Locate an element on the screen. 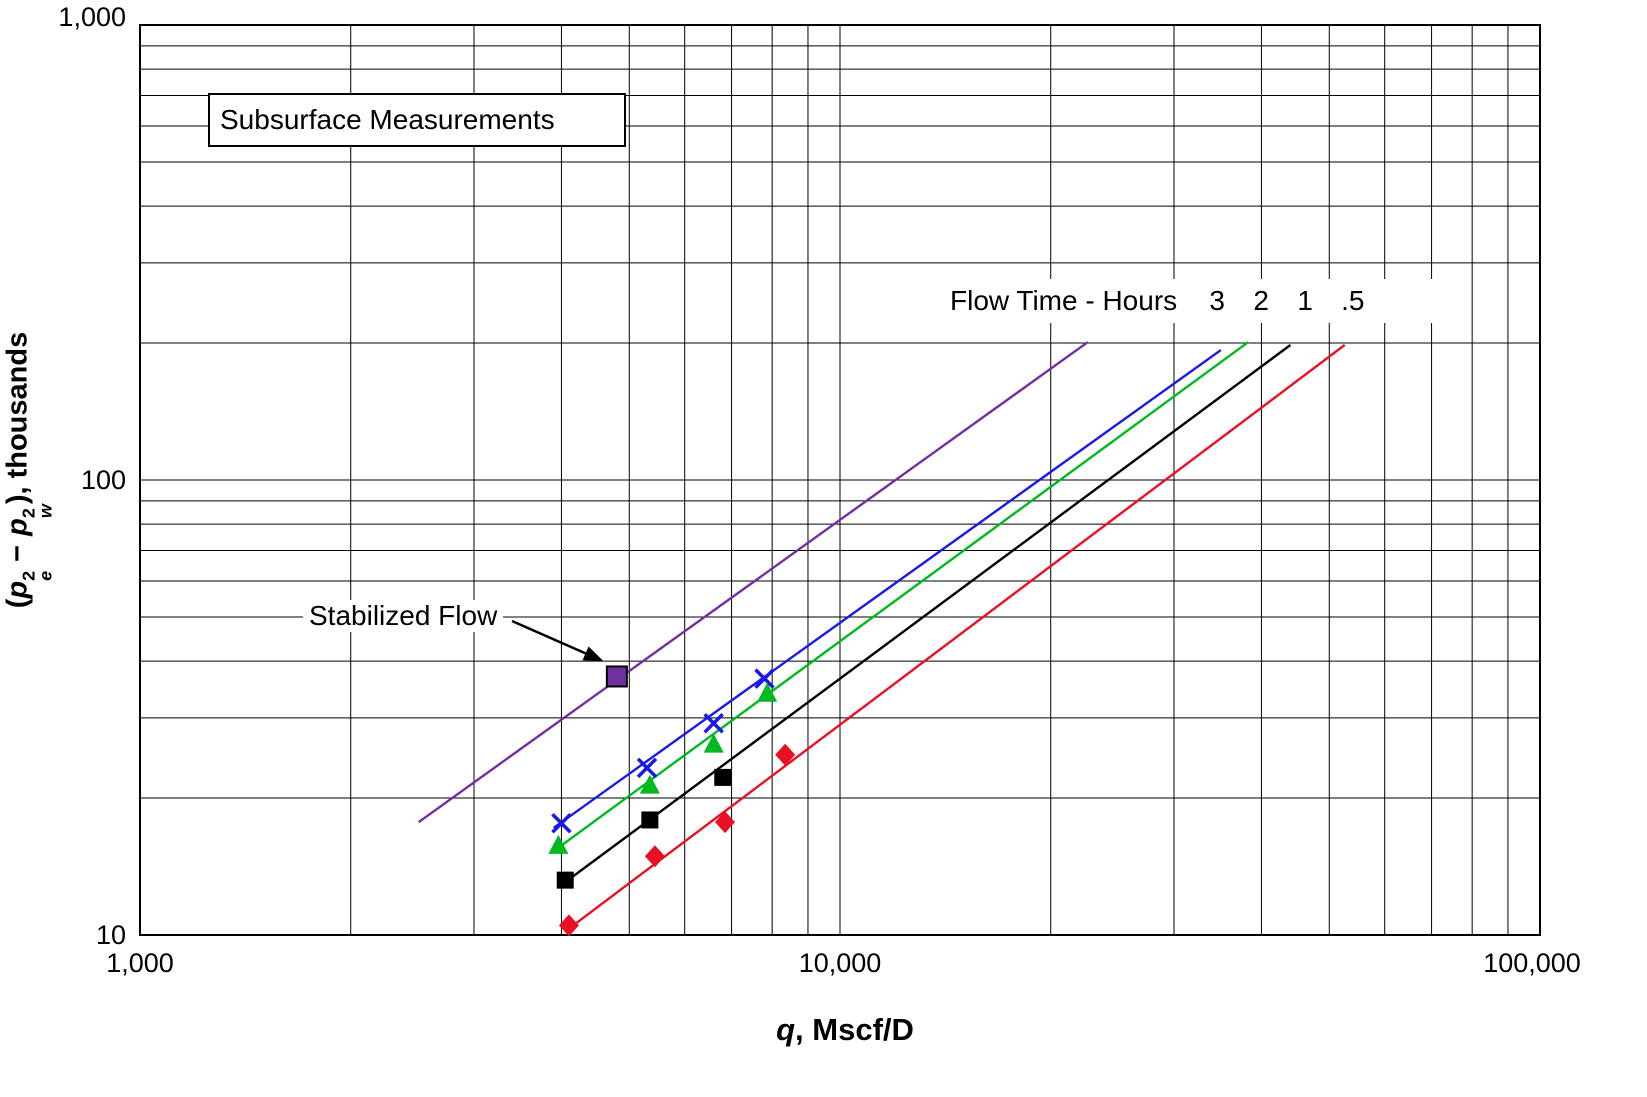 The width and height of the screenshot is (1647, 1097). y-label-minus: − is located at coordinates (17, 553).